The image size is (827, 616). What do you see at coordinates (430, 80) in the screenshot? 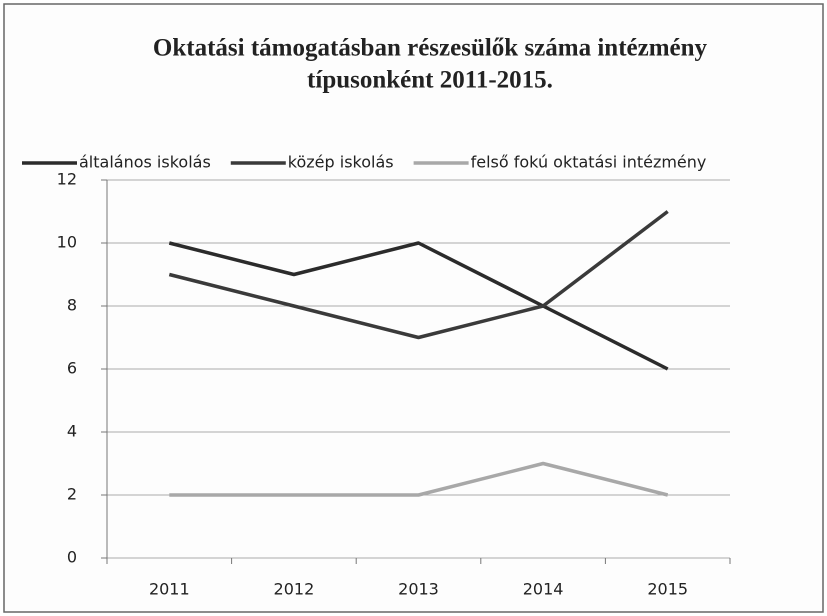
I see `chart-title: típusonként 2011-2015.` at bounding box center [430, 80].